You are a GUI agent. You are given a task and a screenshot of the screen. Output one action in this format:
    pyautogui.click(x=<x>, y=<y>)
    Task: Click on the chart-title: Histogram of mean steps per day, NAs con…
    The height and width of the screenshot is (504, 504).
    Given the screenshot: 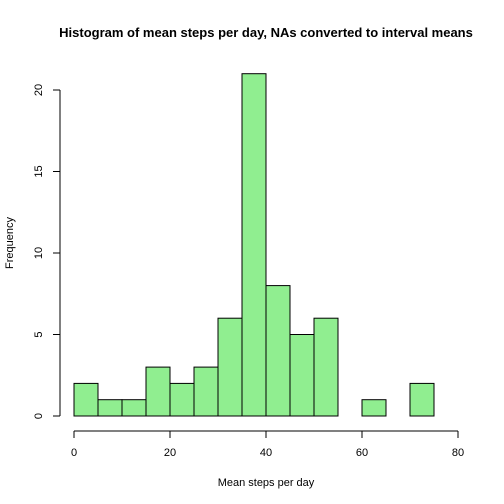 What is the action you would take?
    pyautogui.click(x=266, y=32)
    